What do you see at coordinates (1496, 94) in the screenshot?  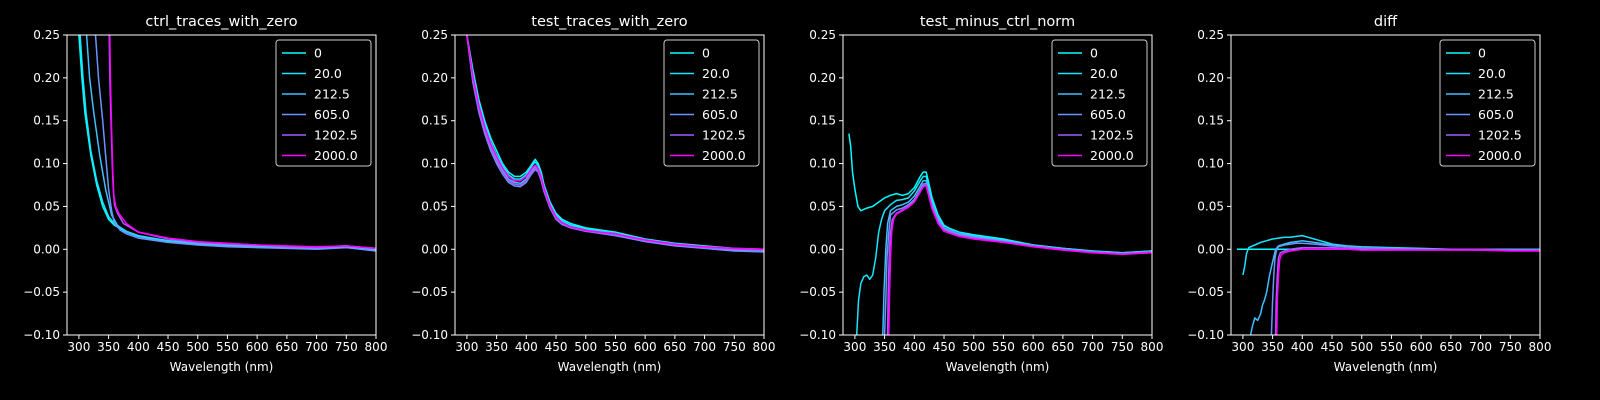 I see `legend-entry-label: 212.5` at bounding box center [1496, 94].